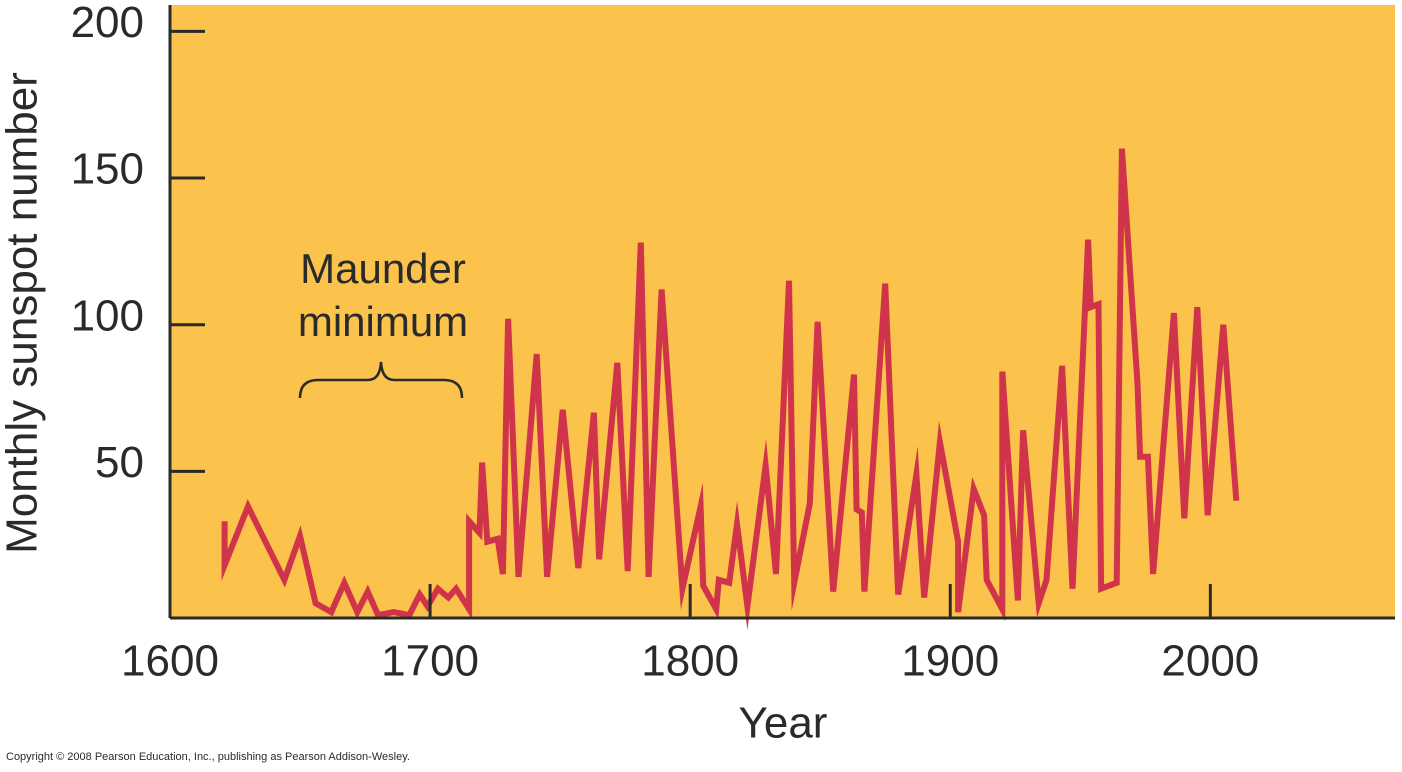 The width and height of the screenshot is (1402, 772). I want to click on y-tick-label: 150, so click(107, 169).